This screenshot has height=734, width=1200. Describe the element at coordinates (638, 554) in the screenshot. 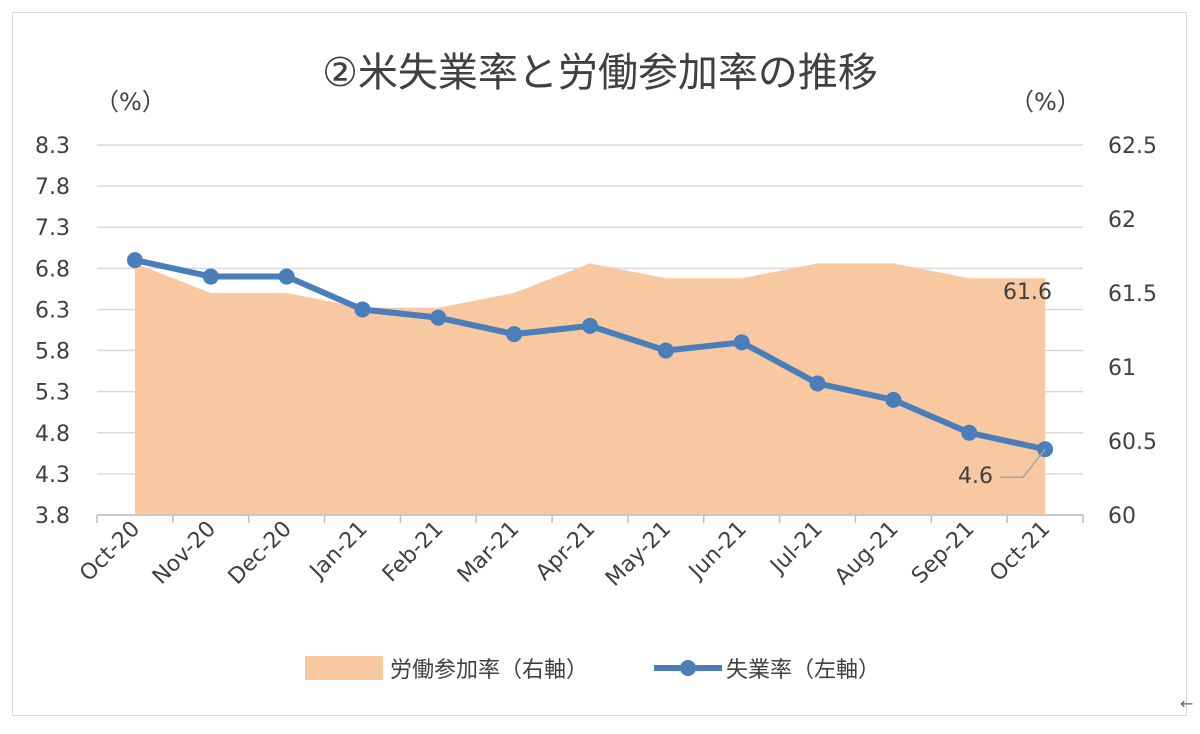

I see `x-axis-tick-label: May-21` at that location.